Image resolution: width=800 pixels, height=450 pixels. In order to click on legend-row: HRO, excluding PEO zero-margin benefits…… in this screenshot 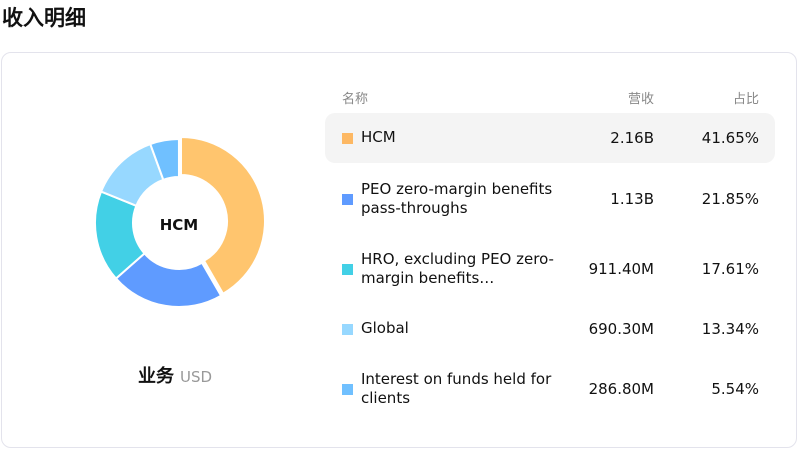, I will do `click(550, 269)`.